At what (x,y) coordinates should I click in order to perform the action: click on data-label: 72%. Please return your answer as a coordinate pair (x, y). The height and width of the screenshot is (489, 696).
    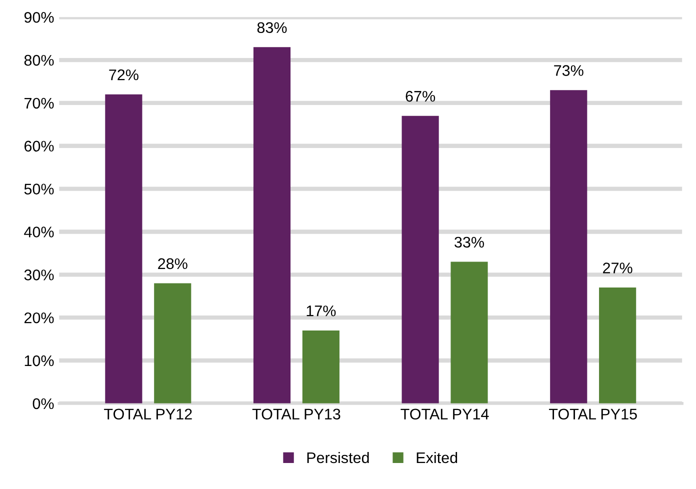
    Looking at the image, I should click on (123, 74).